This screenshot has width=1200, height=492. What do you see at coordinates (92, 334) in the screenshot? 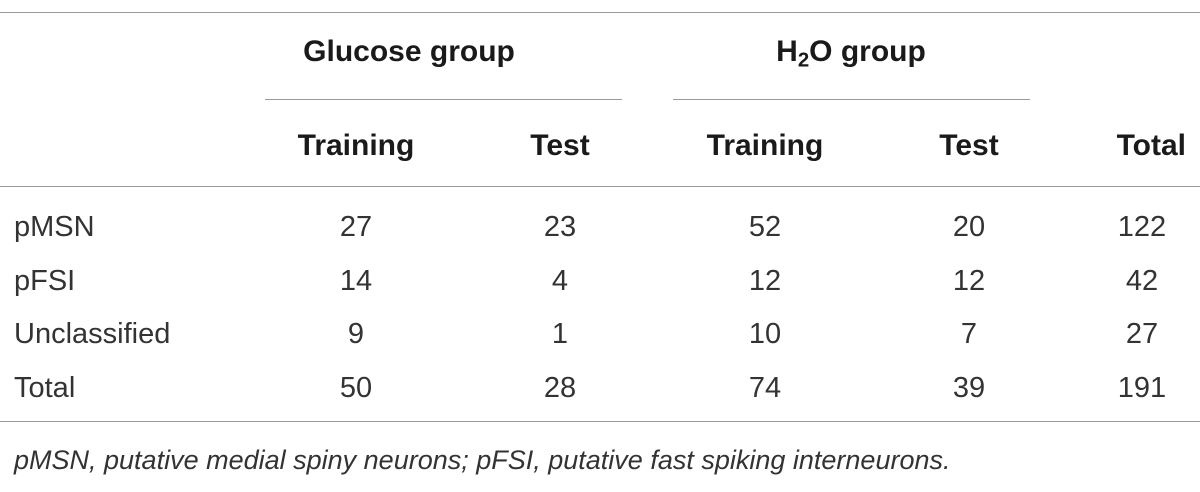
I see `row-label-unclassified: Unclassified` at bounding box center [92, 334].